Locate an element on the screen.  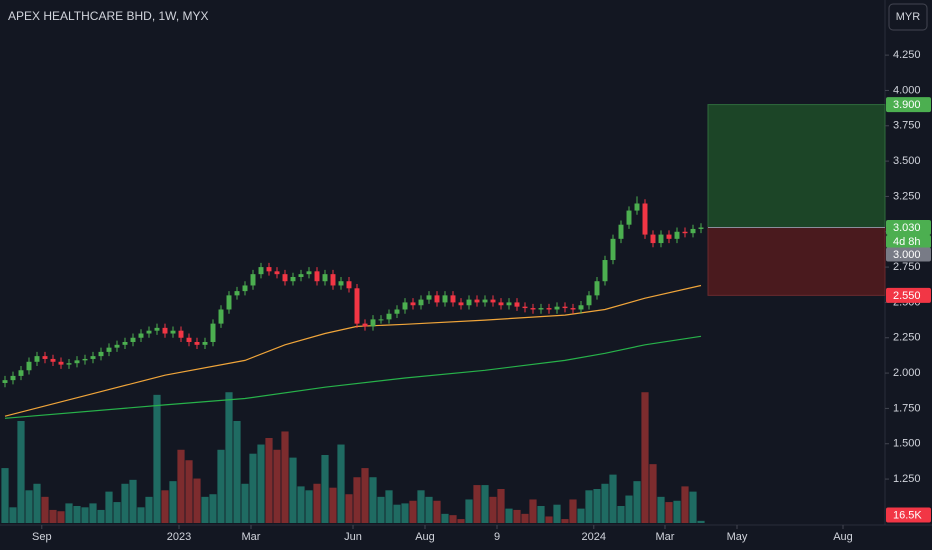
stop-label-box is located at coordinates (908, 295).